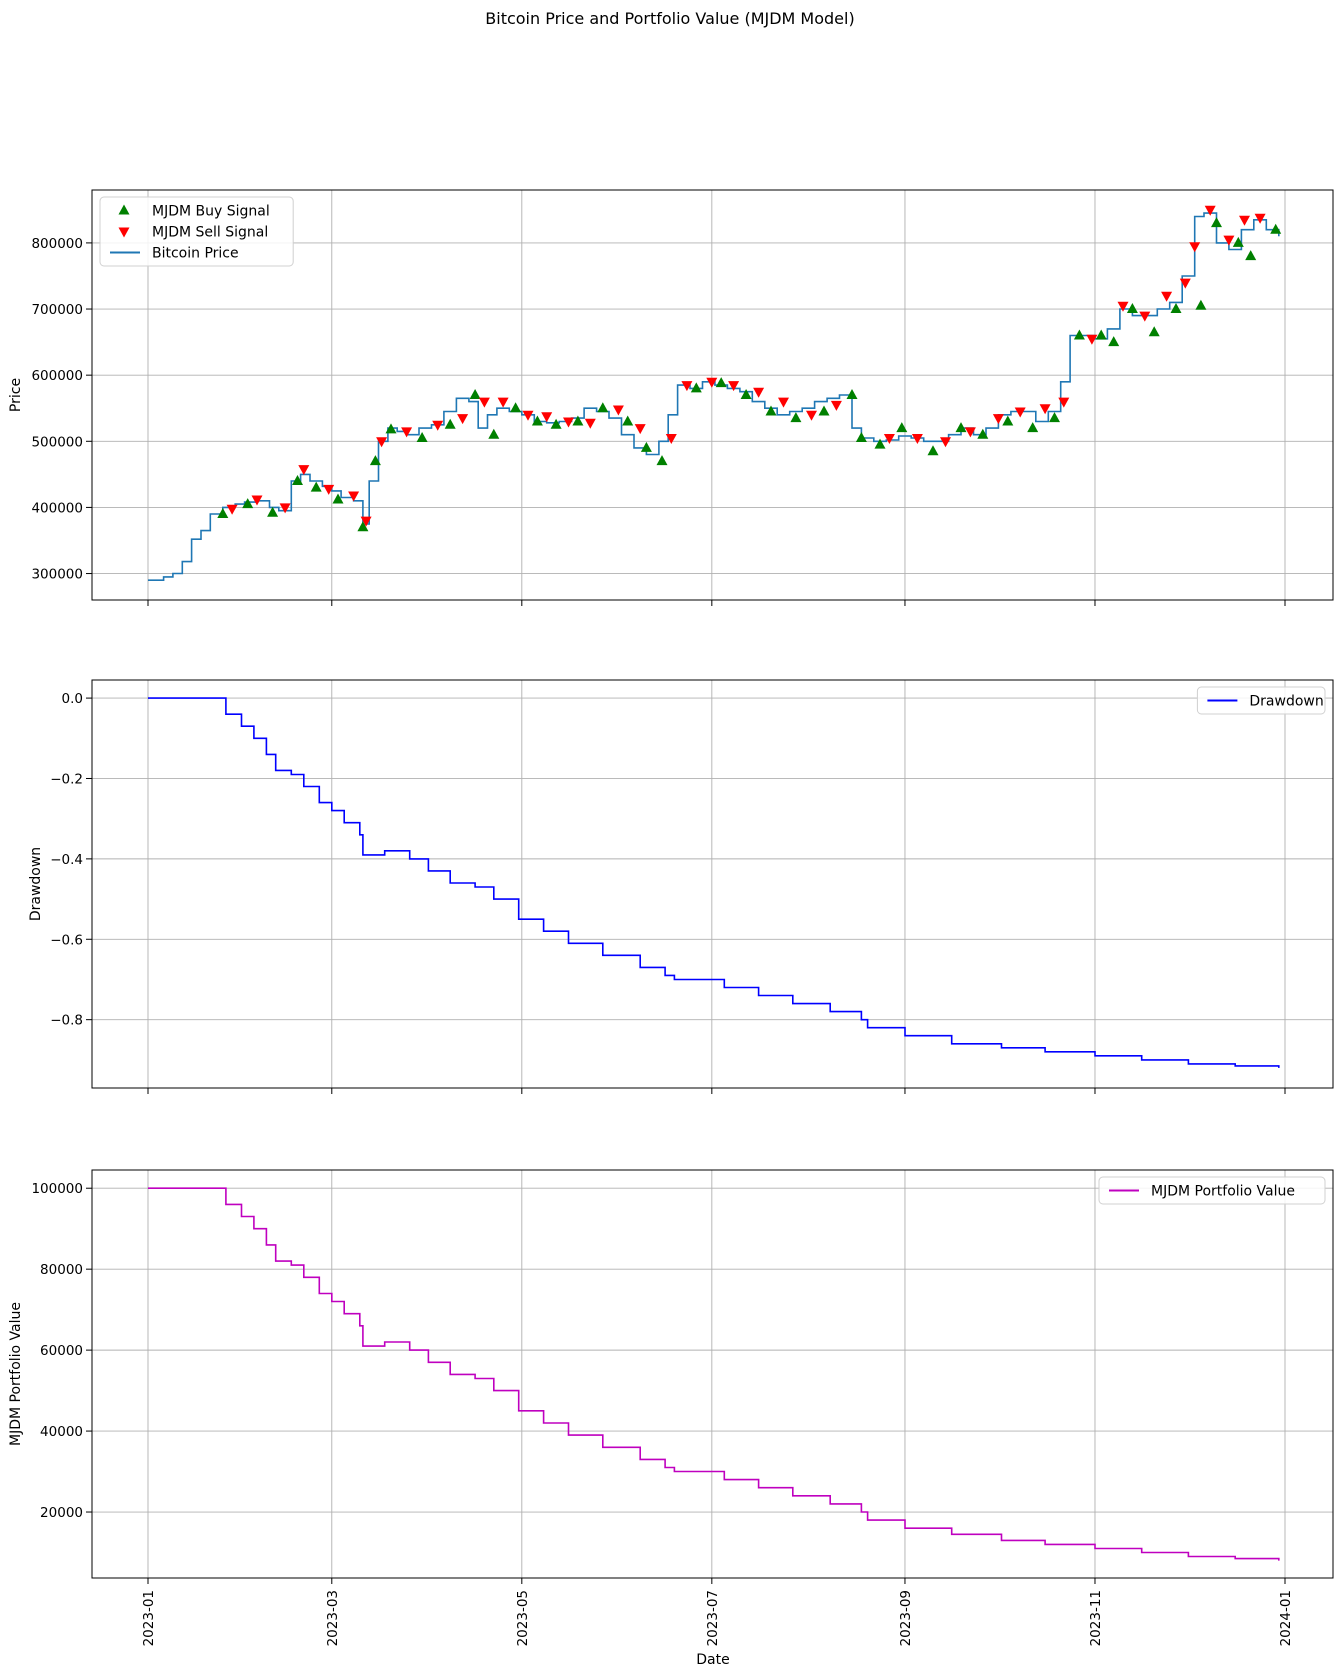  I want to click on y-tick-label: 500000, so click(57, 442).